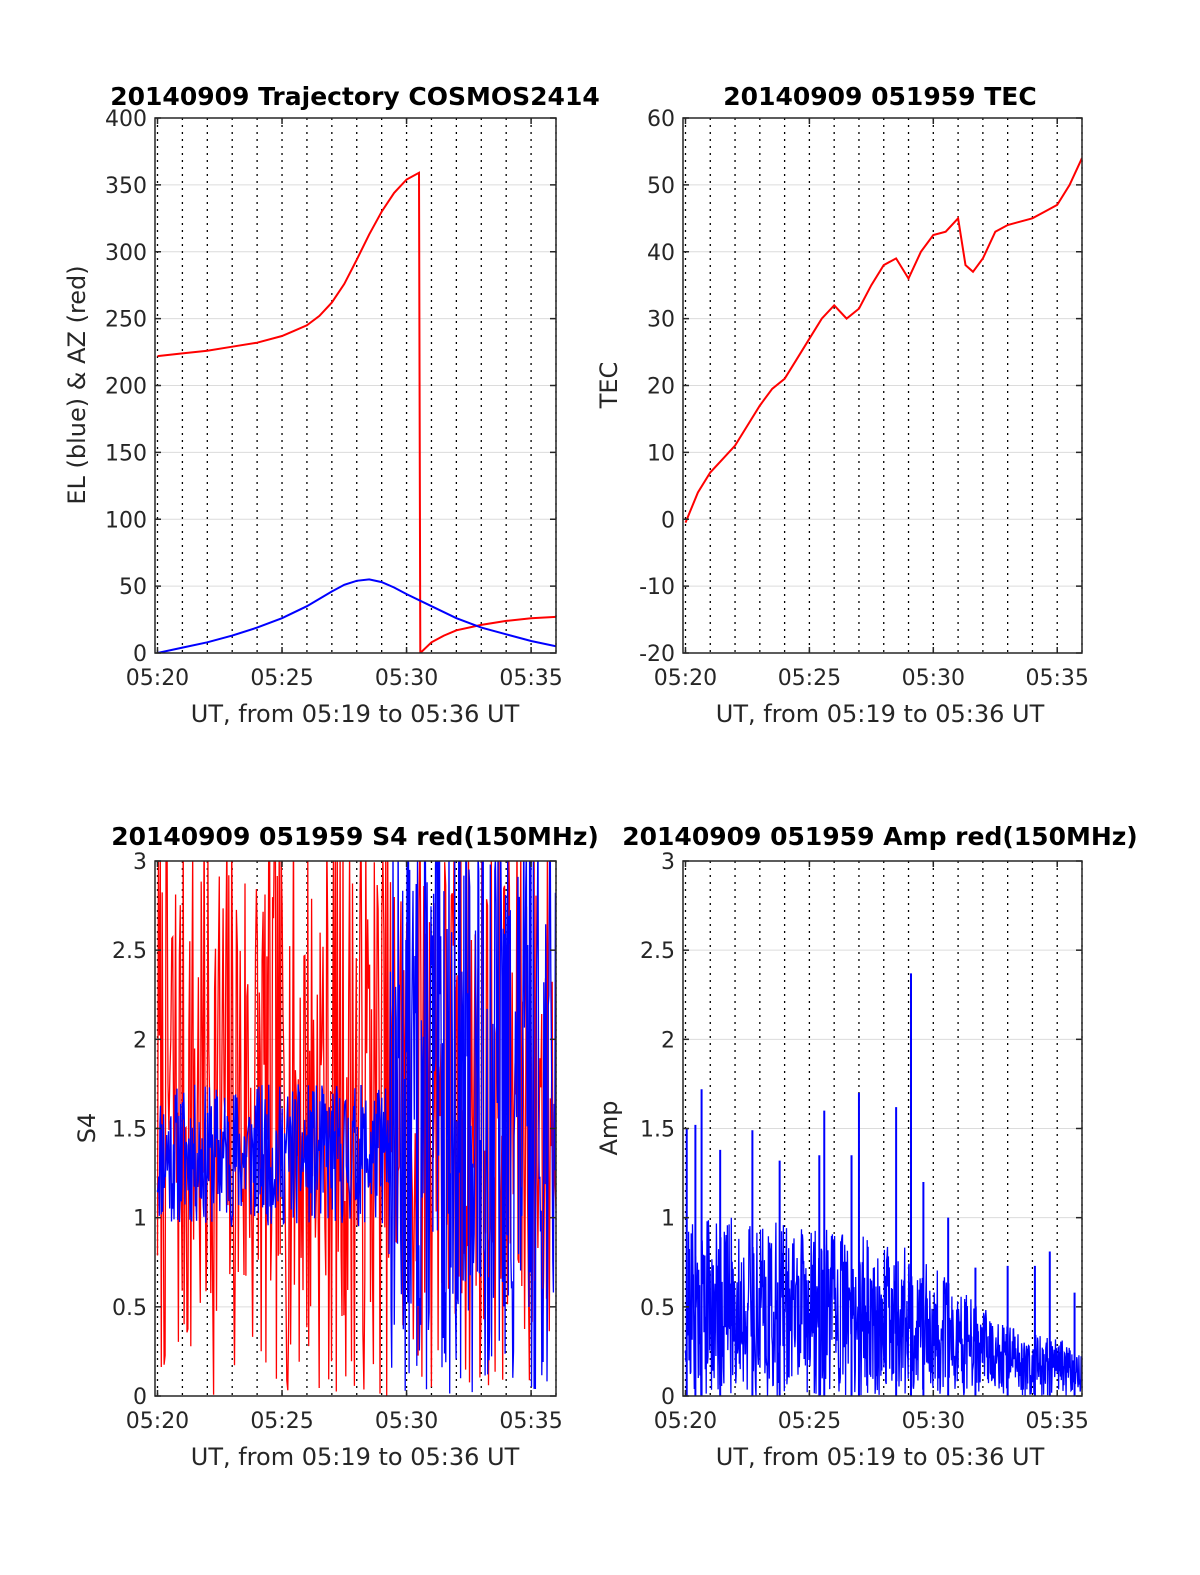 This screenshot has width=1200, height=1575. I want to click on amp-ytick-label-6: 3, so click(668, 862).